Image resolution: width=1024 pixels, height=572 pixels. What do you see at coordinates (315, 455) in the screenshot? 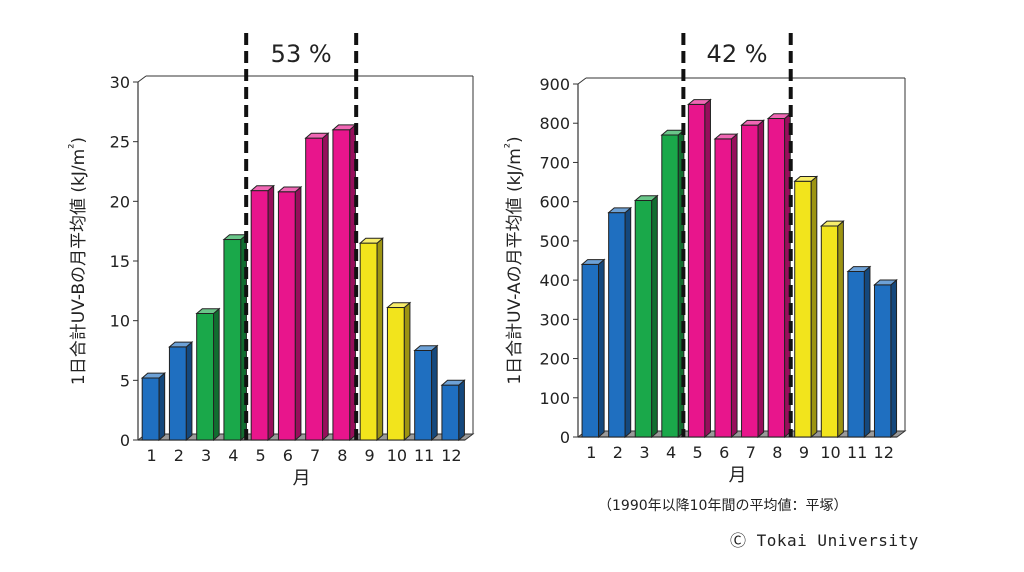
I see `x-tick-label: 7` at bounding box center [315, 455].